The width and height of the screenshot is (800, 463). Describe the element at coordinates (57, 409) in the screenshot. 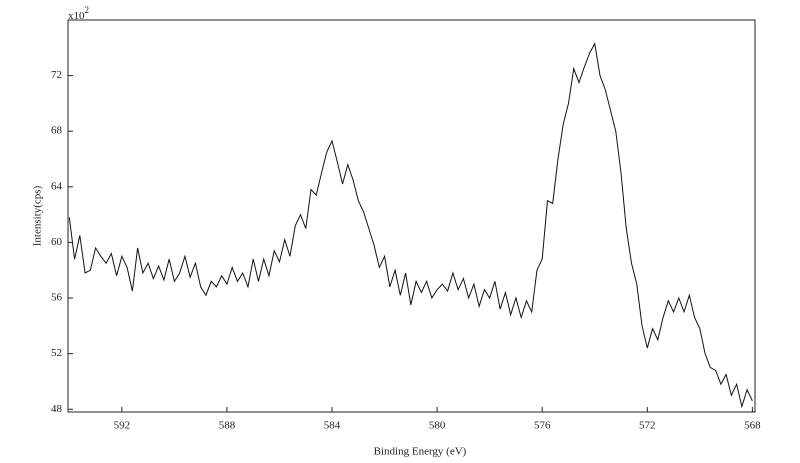

I see `y-tick-label: 48` at that location.